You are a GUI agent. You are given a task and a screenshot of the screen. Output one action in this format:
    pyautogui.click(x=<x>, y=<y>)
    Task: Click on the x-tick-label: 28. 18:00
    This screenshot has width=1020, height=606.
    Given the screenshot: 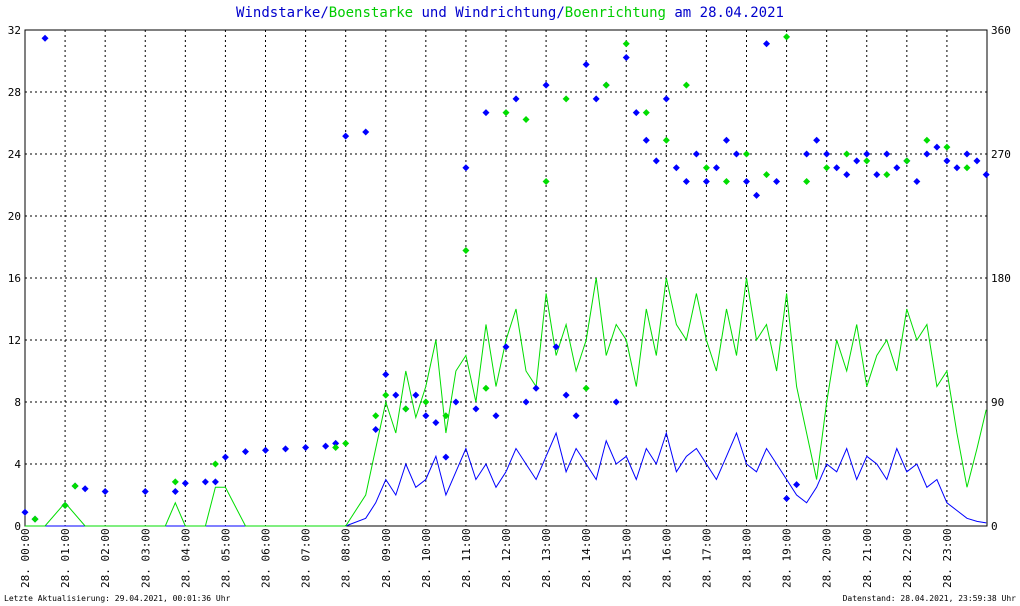 What is the action you would take?
    pyautogui.click(x=747, y=558)
    